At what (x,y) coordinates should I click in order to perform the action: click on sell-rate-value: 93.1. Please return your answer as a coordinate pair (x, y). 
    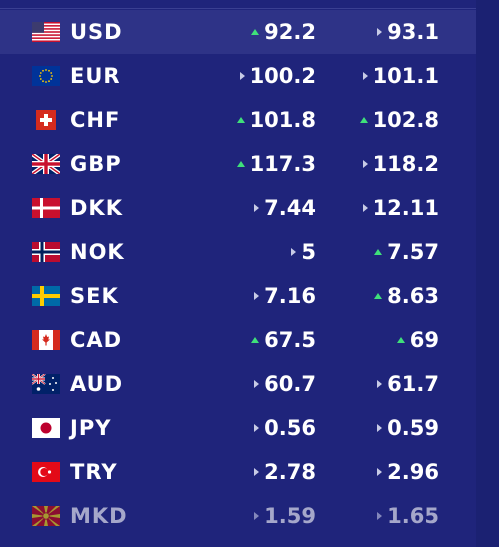
    Looking at the image, I should click on (413, 32).